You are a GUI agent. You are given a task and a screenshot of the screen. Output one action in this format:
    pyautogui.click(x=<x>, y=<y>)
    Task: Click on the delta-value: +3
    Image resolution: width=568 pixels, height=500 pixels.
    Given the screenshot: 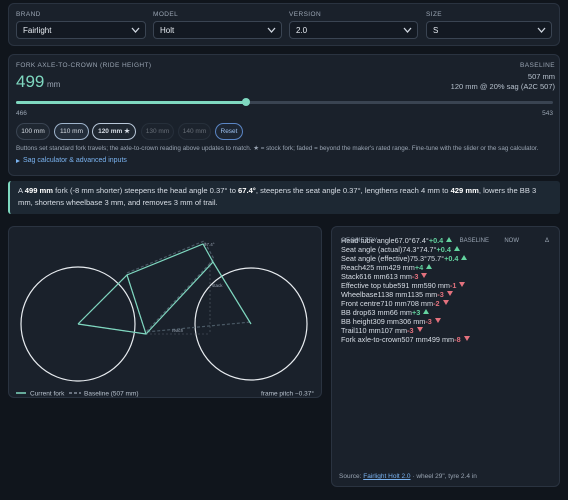 What is the action you would take?
    pyautogui.click(x=416, y=312)
    